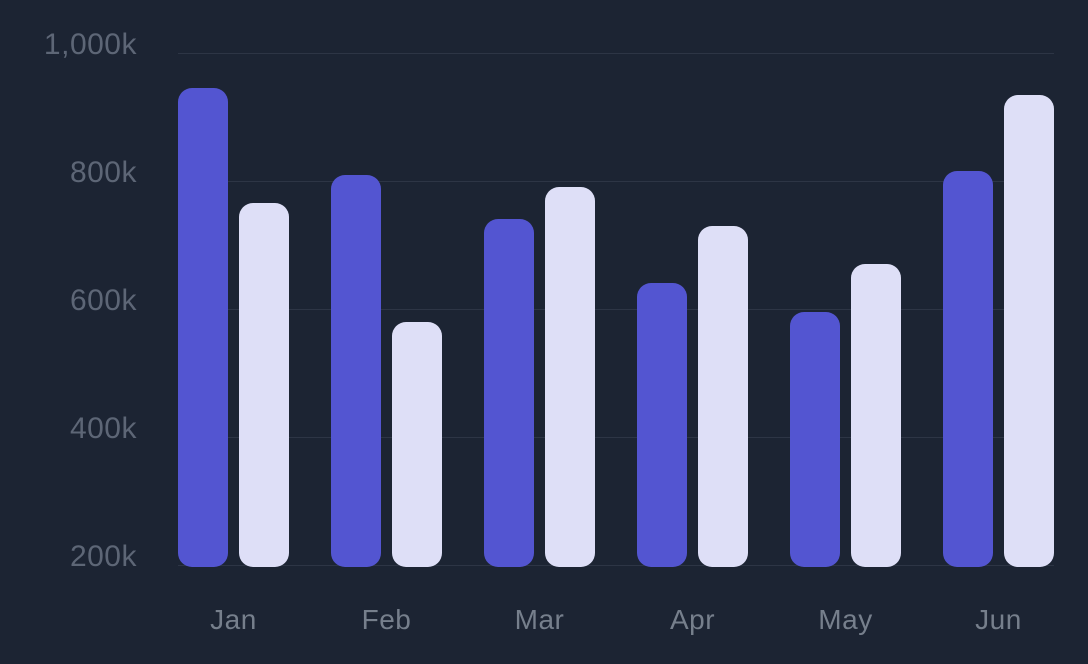 The image size is (1088, 664). Describe the element at coordinates (692, 619) in the screenshot. I see `x-tick-label: Apr` at that location.